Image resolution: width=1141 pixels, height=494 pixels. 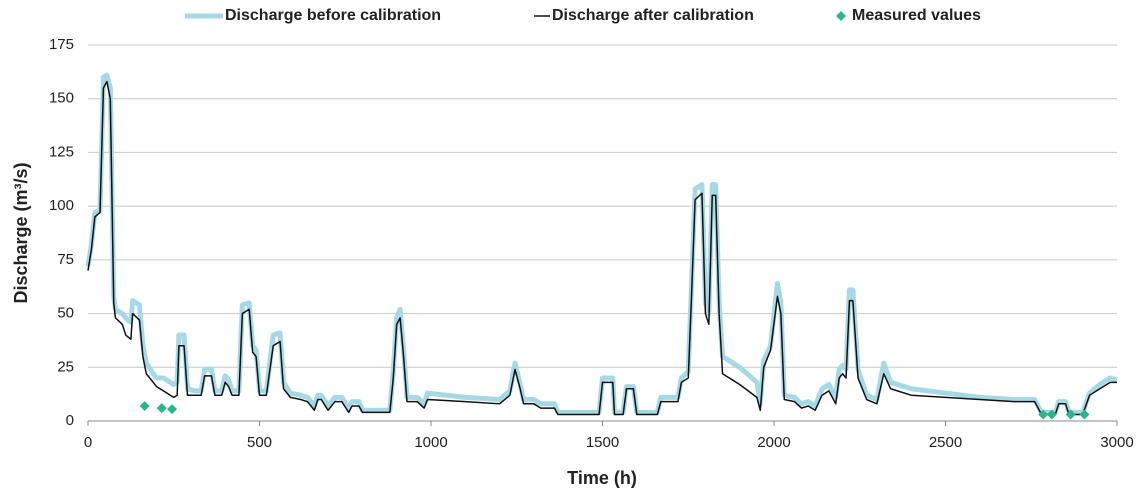 I want to click on x-tick-label: 1000, so click(x=430, y=442).